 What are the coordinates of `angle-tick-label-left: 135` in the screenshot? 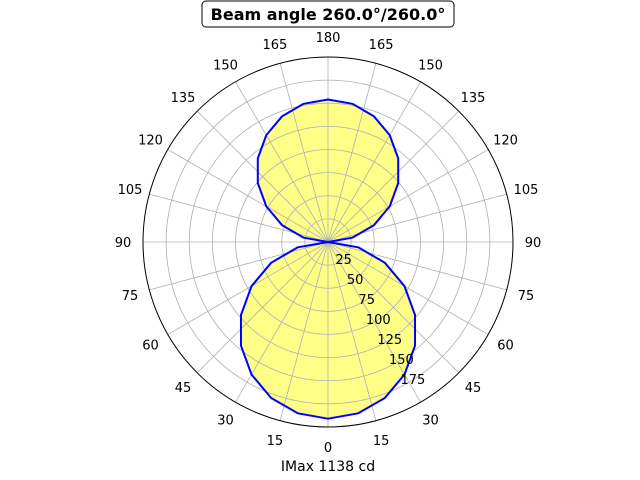 It's located at (183, 98).